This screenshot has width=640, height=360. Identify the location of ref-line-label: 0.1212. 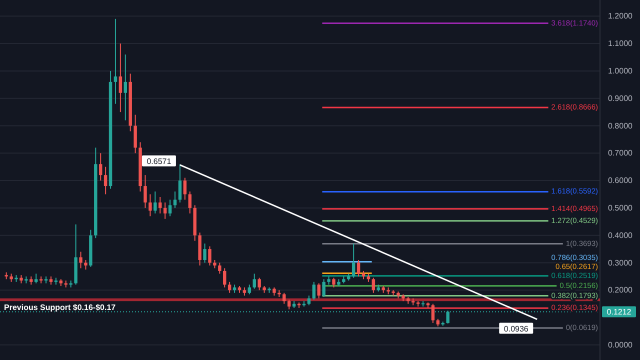
(619, 312).